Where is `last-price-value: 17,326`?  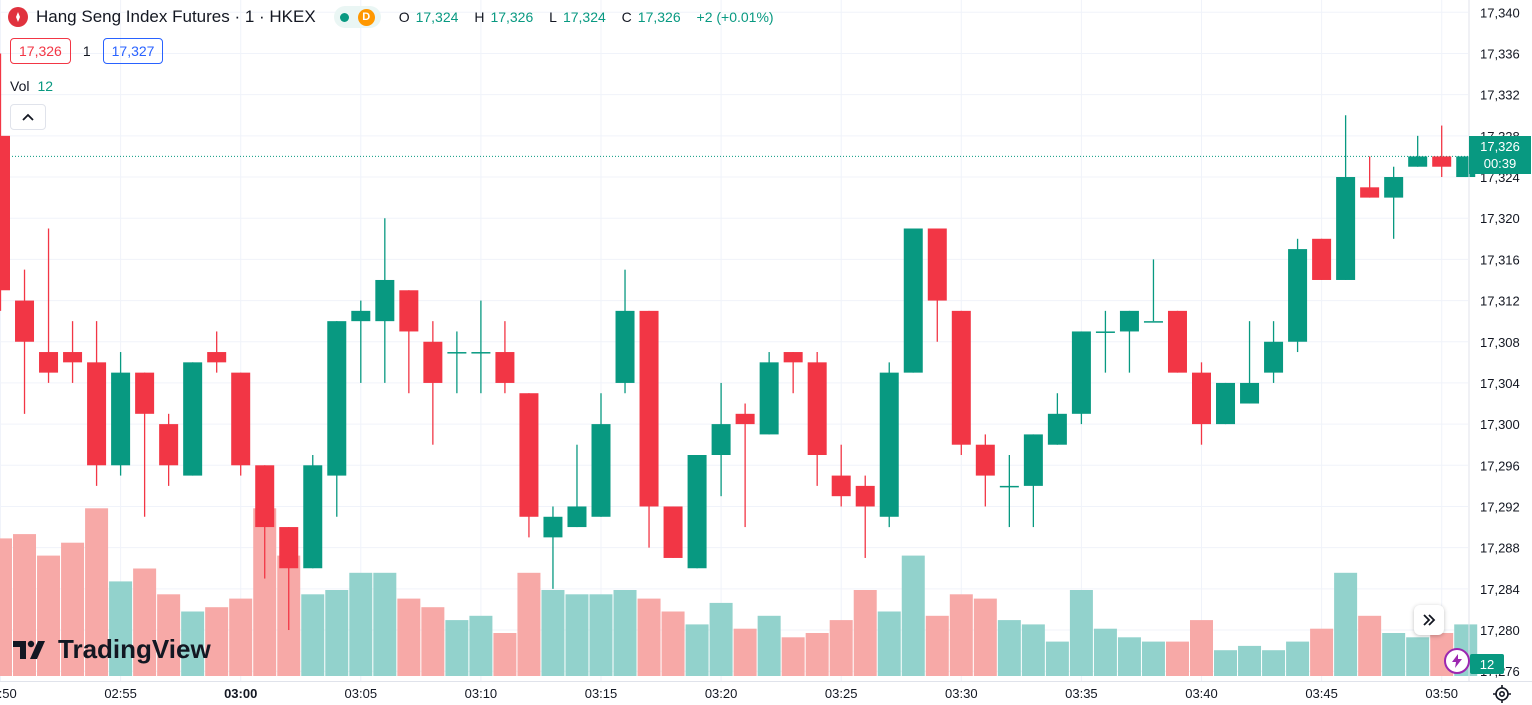
last-price-value: 17,326 is located at coordinates (1500, 146).